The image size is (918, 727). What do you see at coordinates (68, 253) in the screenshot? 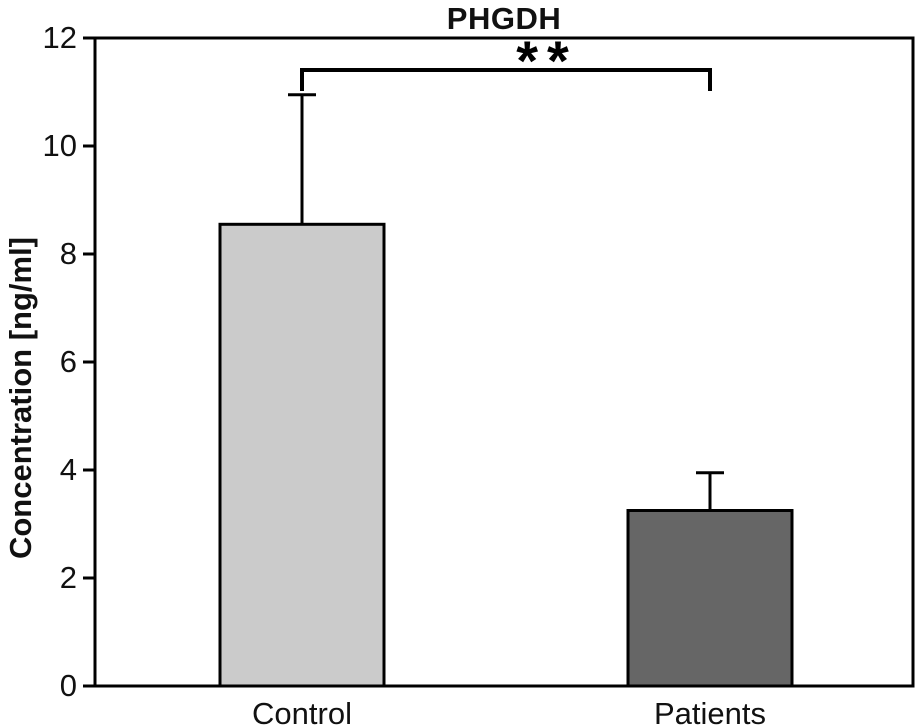
I see `y-tick-label: 8` at bounding box center [68, 253].